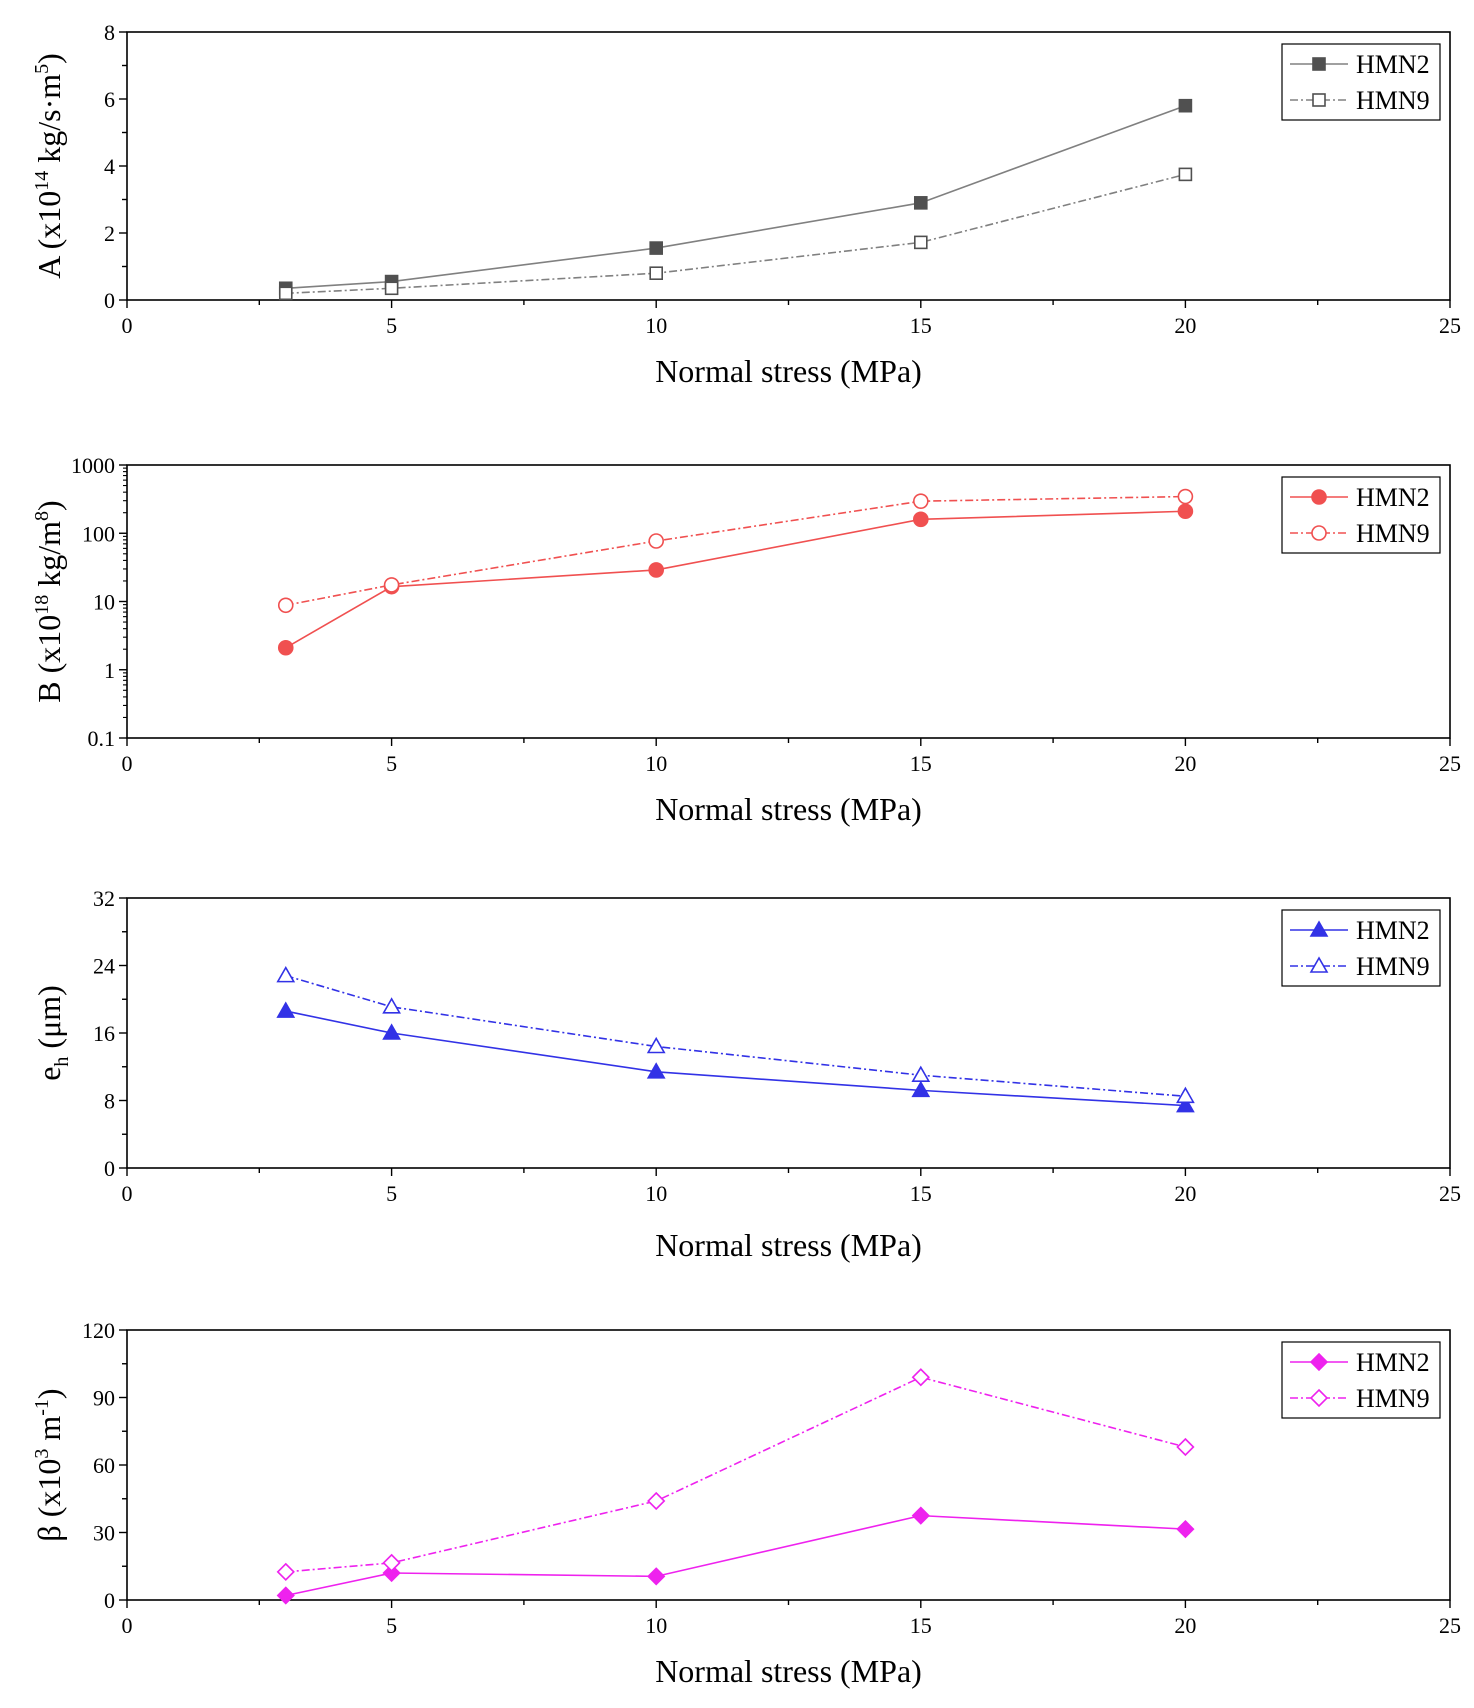  What do you see at coordinates (104, 1465) in the screenshot?
I see `y-tick-label: 60` at bounding box center [104, 1465].